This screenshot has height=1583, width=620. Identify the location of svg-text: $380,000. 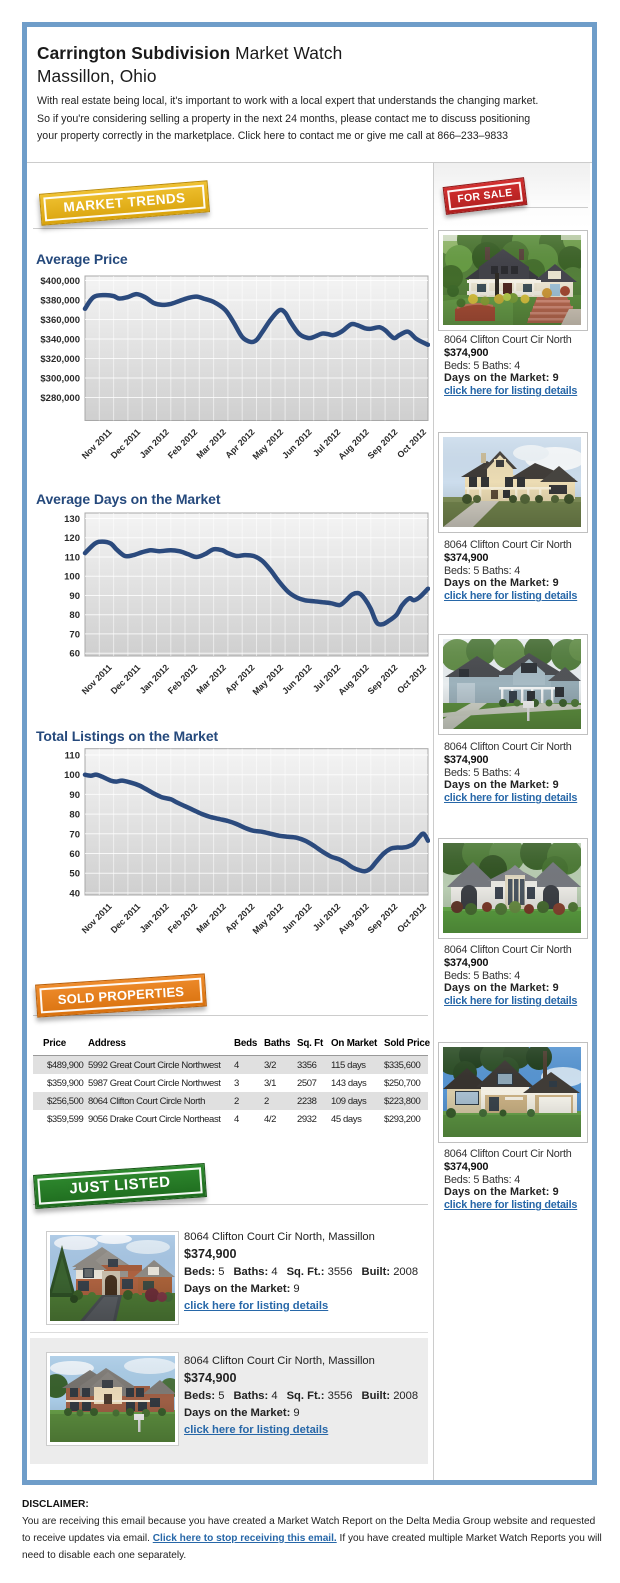
(60, 301).